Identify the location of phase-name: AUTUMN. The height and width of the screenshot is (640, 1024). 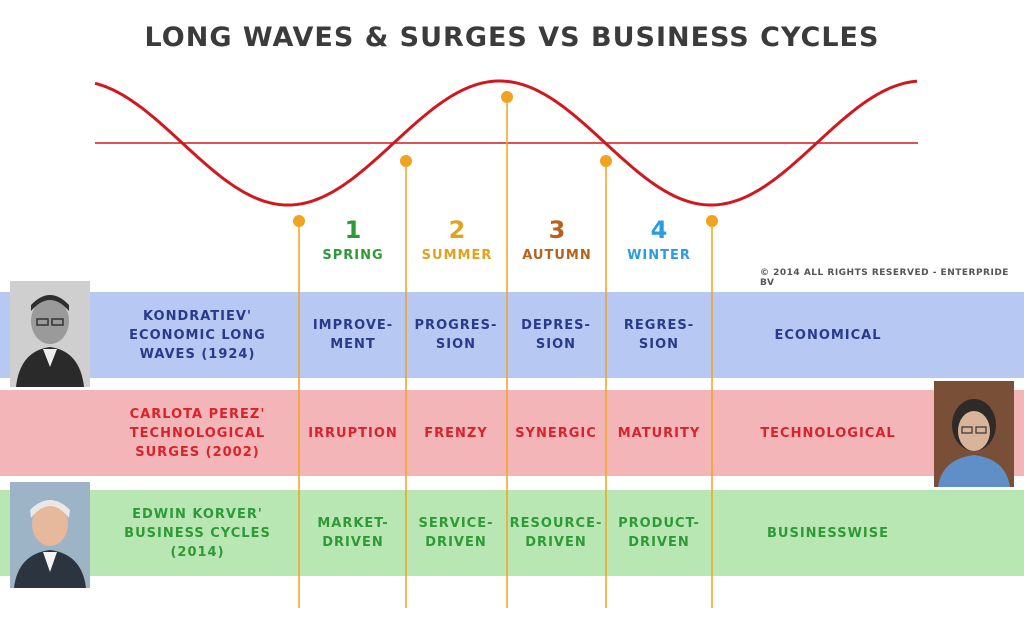
(557, 255).